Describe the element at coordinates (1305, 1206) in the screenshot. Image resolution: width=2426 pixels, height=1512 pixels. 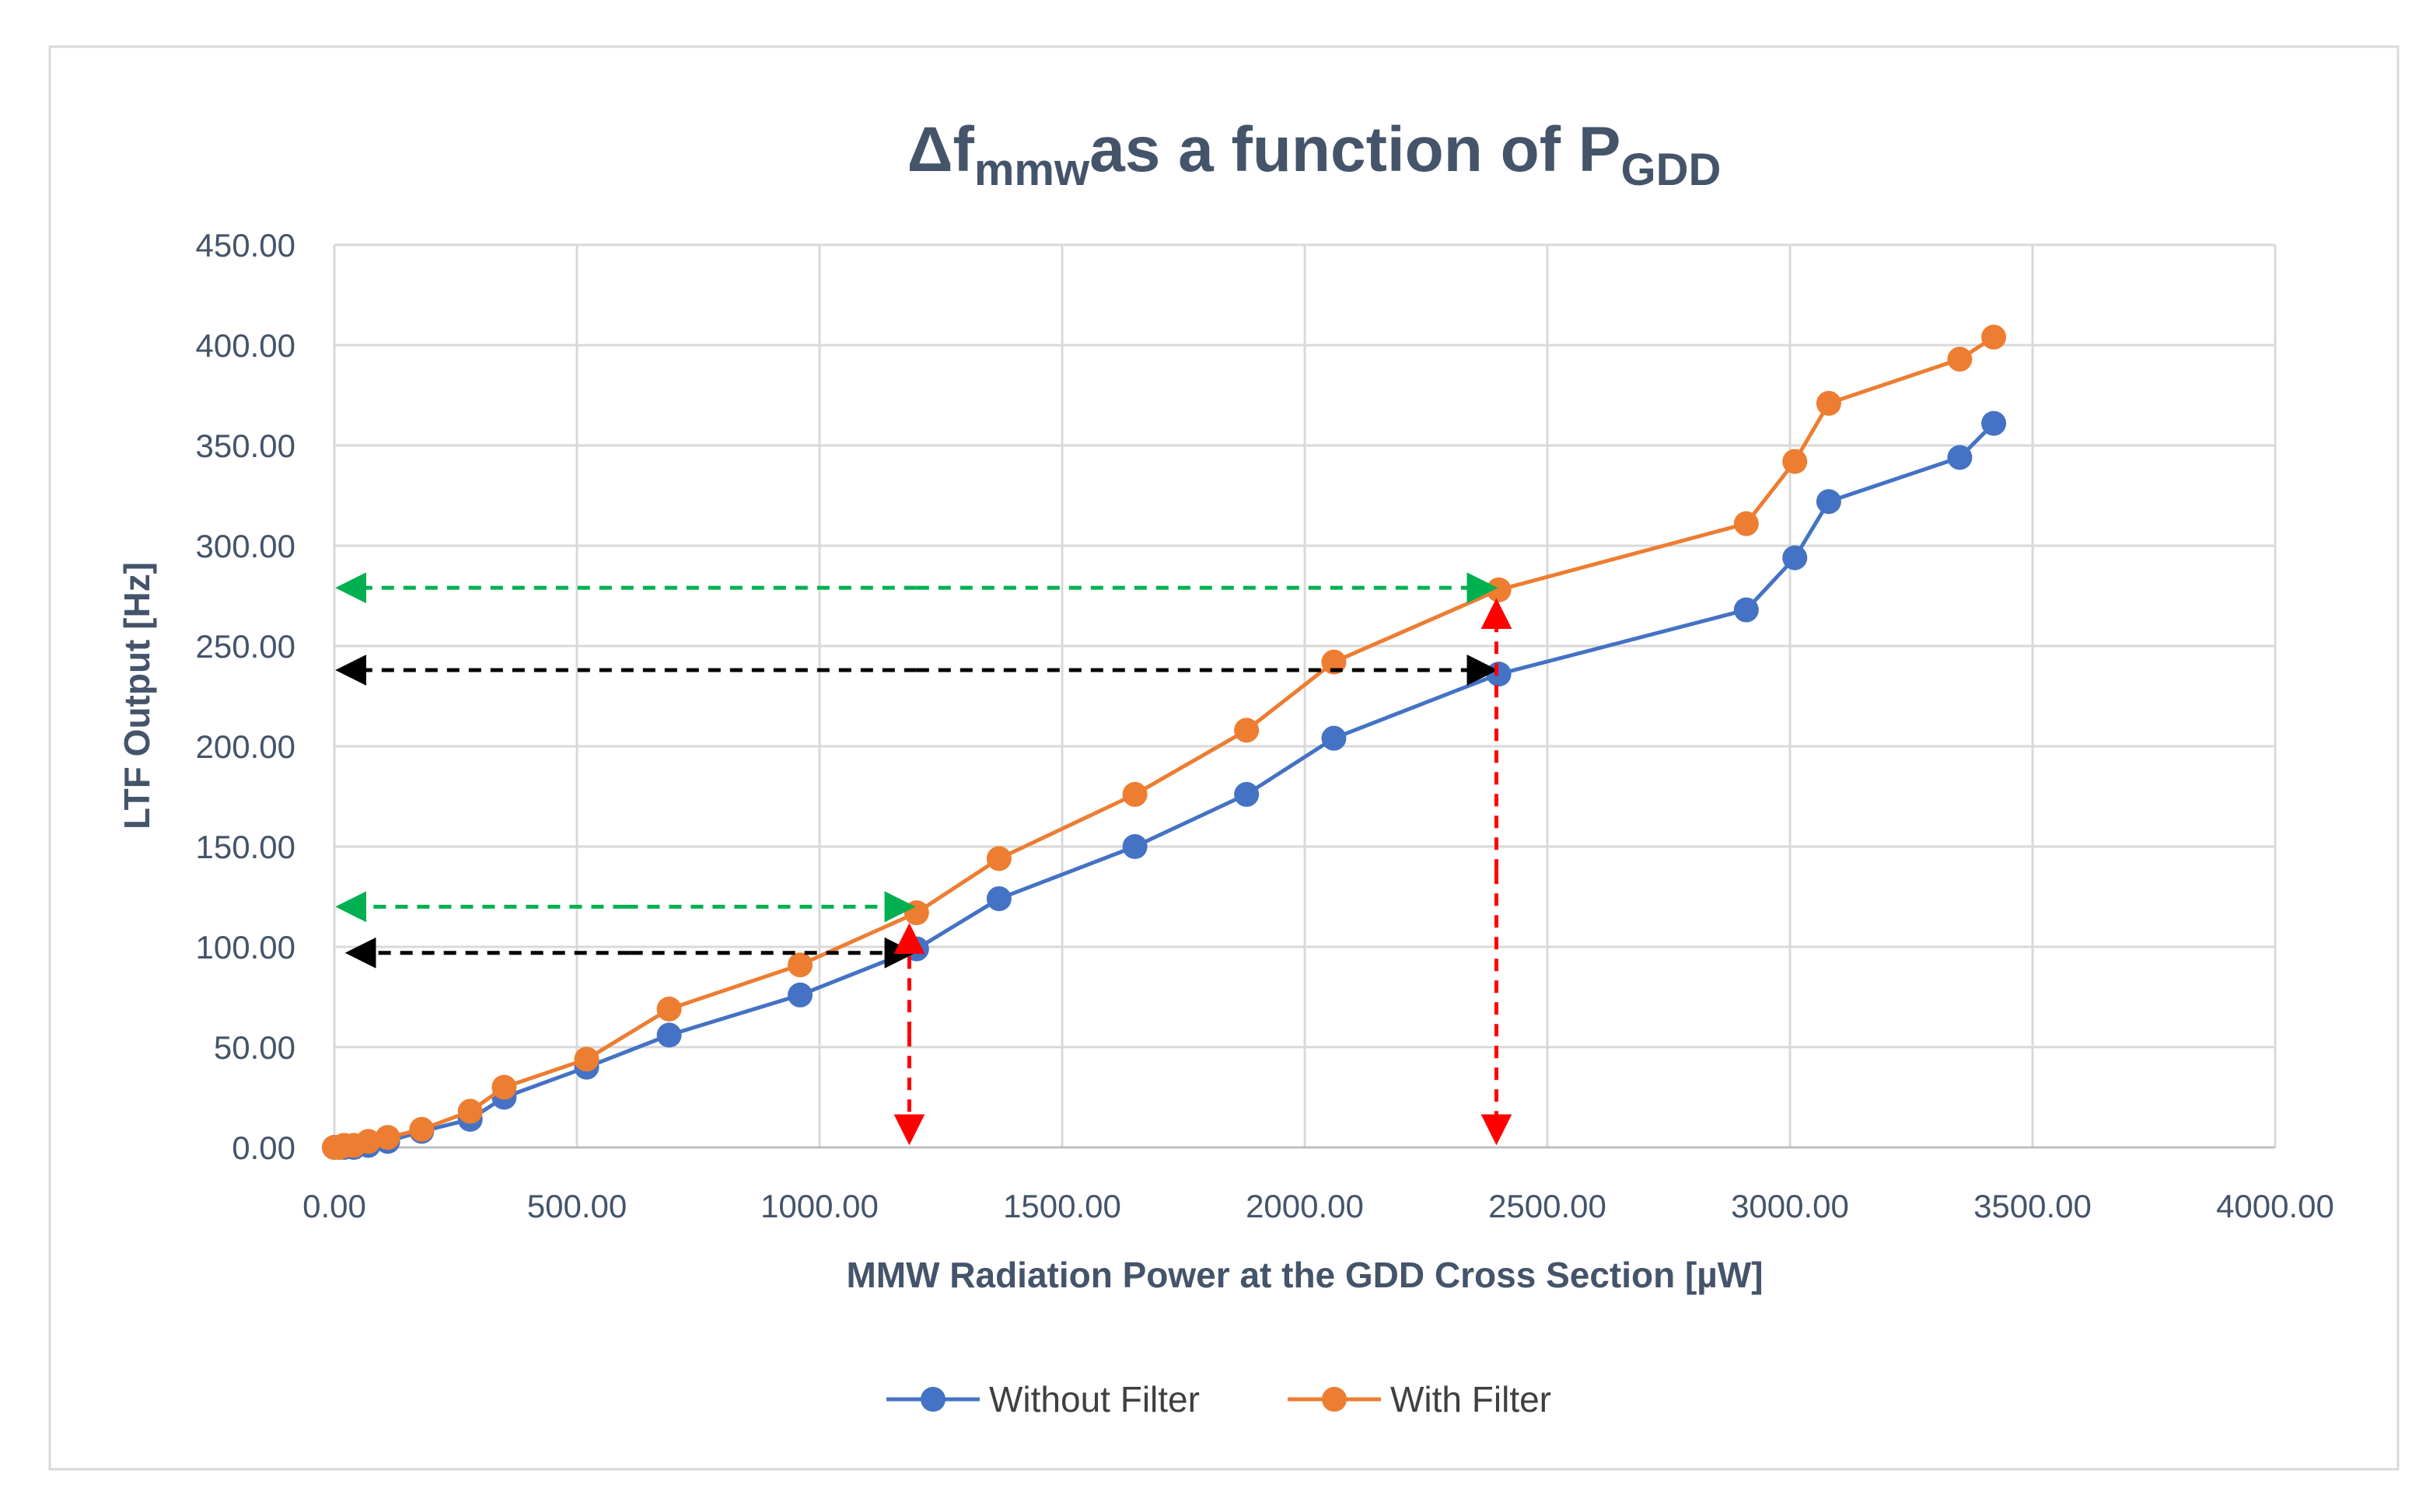
I see `x-tick-label-4: 2000.00` at that location.